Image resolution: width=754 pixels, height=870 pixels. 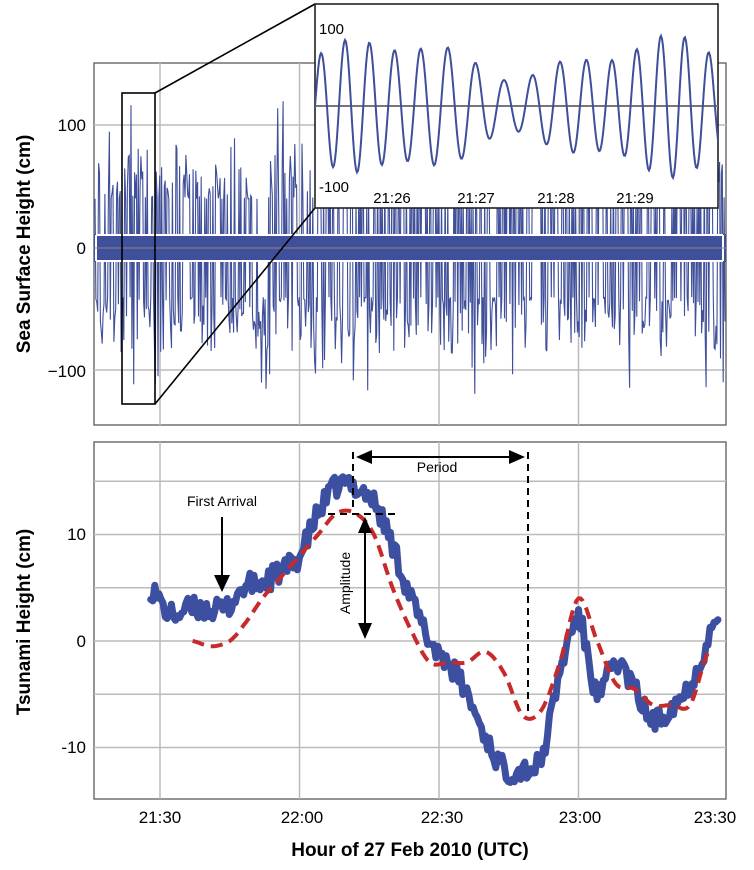 What do you see at coordinates (160, 817) in the screenshot?
I see `bottom-xtick-label-2130: 21:30` at bounding box center [160, 817].